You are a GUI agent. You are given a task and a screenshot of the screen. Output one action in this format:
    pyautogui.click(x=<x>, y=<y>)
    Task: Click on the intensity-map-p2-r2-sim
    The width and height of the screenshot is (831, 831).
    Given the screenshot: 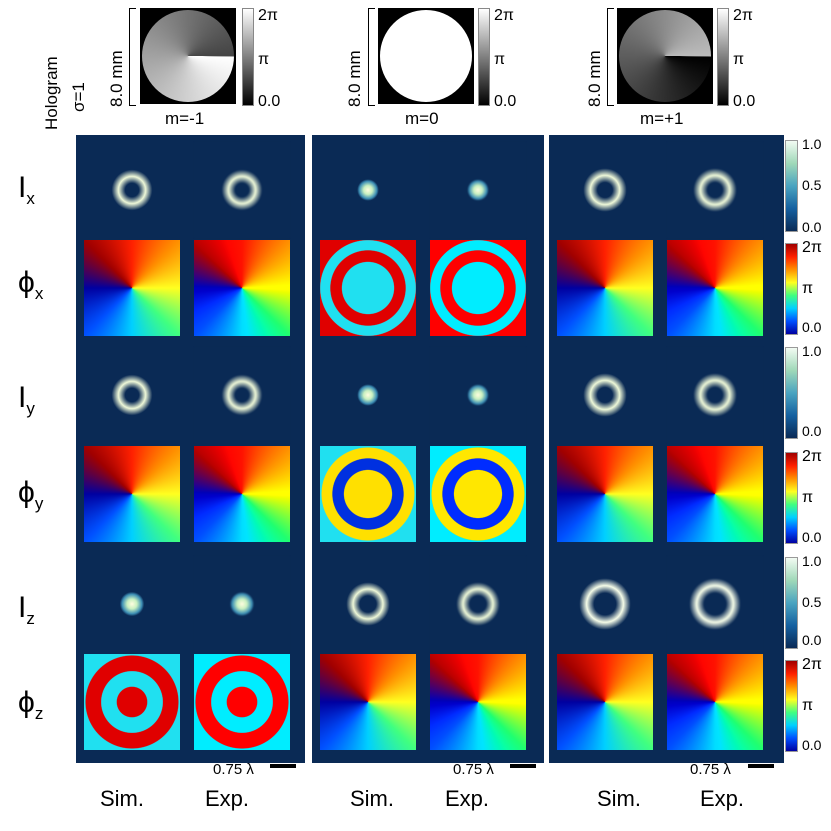 What is the action you would take?
    pyautogui.click(x=605, y=395)
    